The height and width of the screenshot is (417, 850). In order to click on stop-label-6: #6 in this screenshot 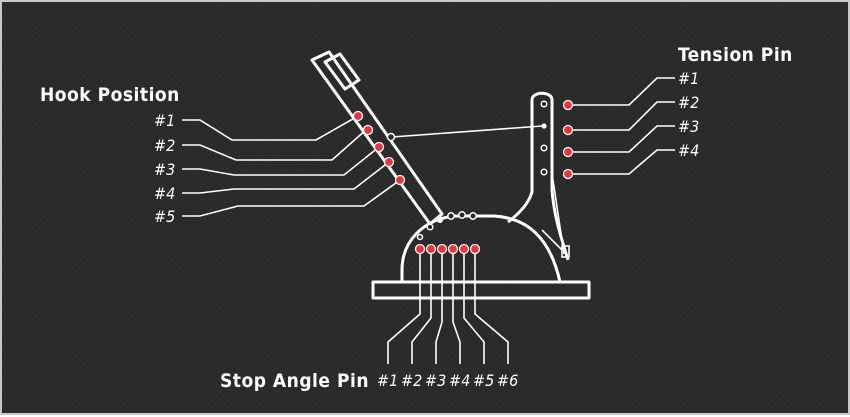, I will do `click(507, 380)`.